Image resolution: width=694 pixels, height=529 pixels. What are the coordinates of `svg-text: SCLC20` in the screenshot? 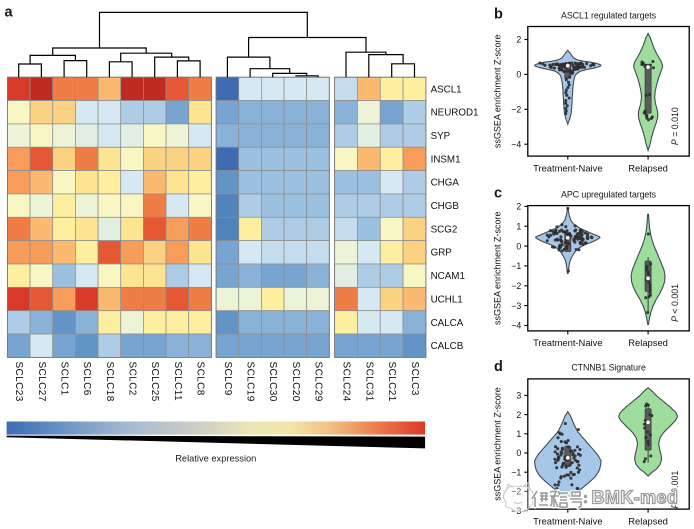 It's located at (295, 382).